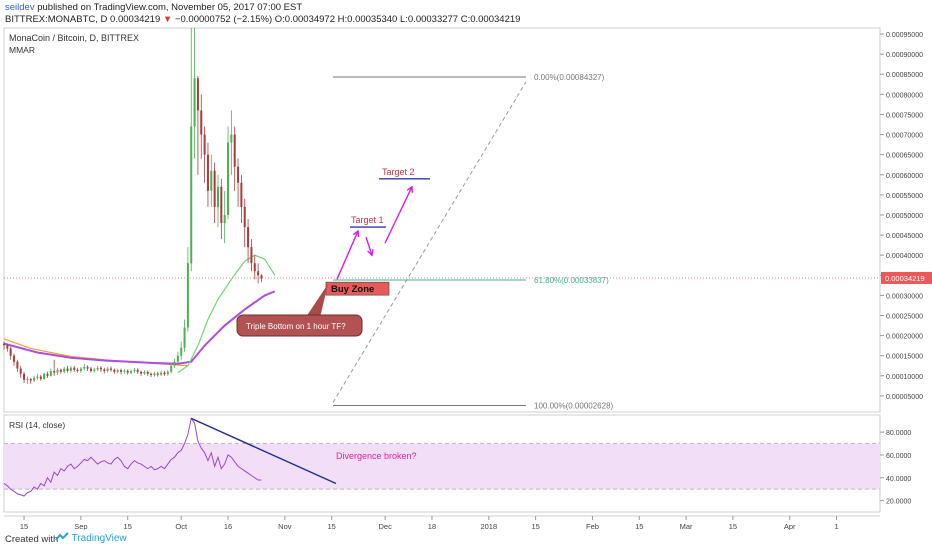 The image size is (932, 550). What do you see at coordinates (898, 479) in the screenshot?
I see `rsi-axis-label: 40.0000` at bounding box center [898, 479].